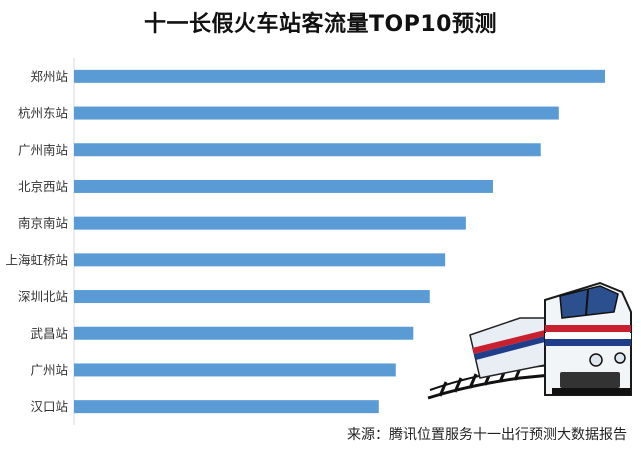 This screenshot has height=458, width=641. Describe the element at coordinates (487, 435) in the screenshot. I see `source-note: 来源：腾讯位置服务十一出行预测大数据报告` at that location.